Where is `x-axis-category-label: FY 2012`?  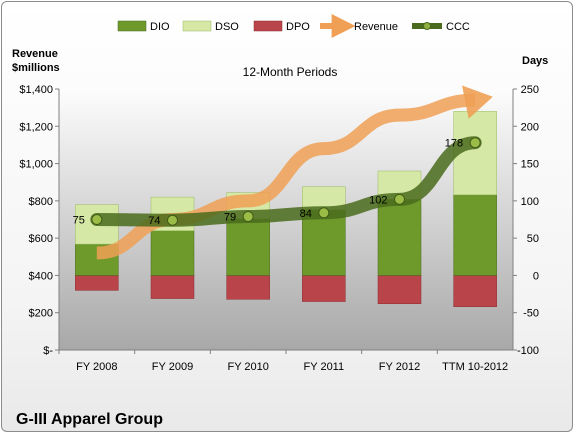
x-axis-category-label: FY 2012 is located at coordinates (399, 367).